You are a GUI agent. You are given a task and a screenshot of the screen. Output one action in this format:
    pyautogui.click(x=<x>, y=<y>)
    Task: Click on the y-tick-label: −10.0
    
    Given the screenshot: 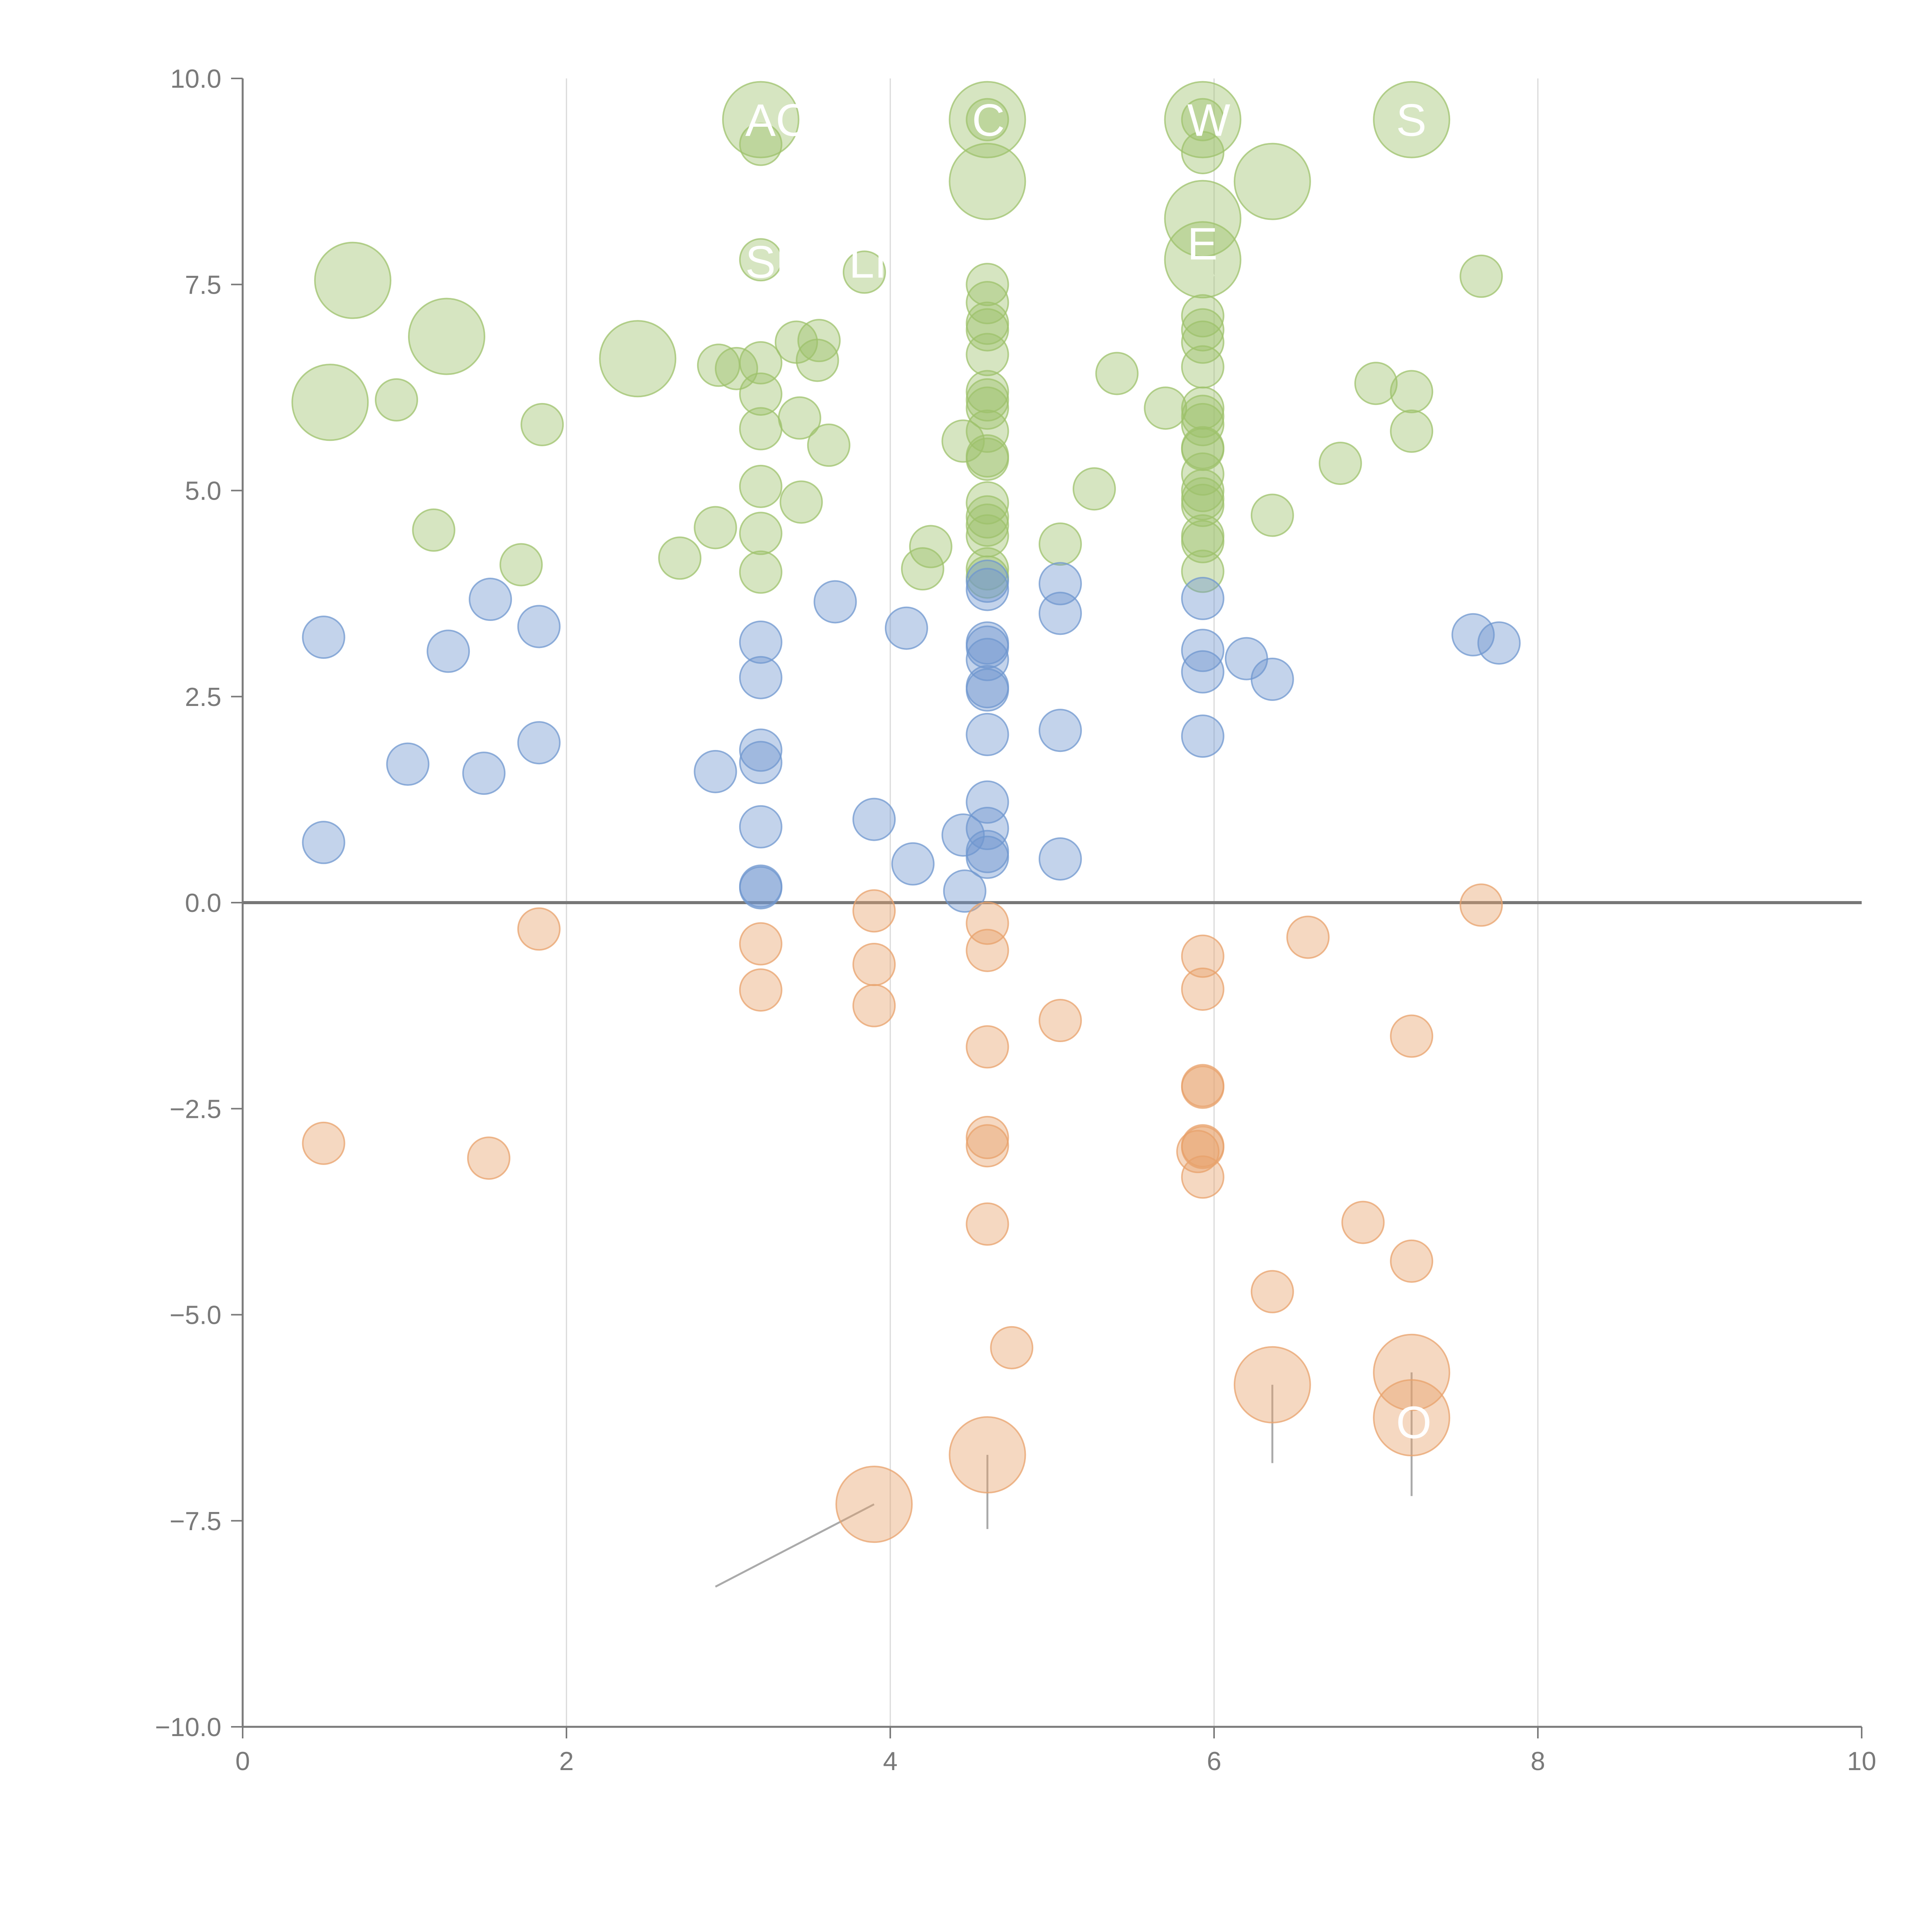 What is the action you would take?
    pyautogui.click(x=188, y=1728)
    